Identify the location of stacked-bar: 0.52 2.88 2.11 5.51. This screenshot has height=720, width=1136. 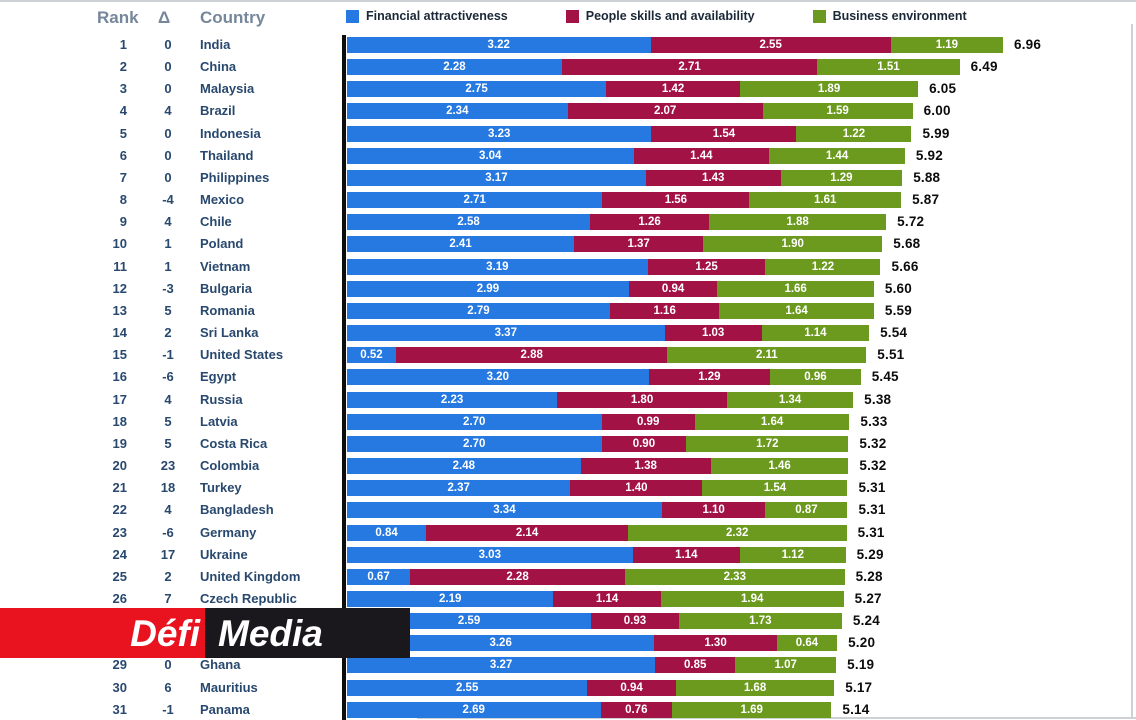
(625, 355).